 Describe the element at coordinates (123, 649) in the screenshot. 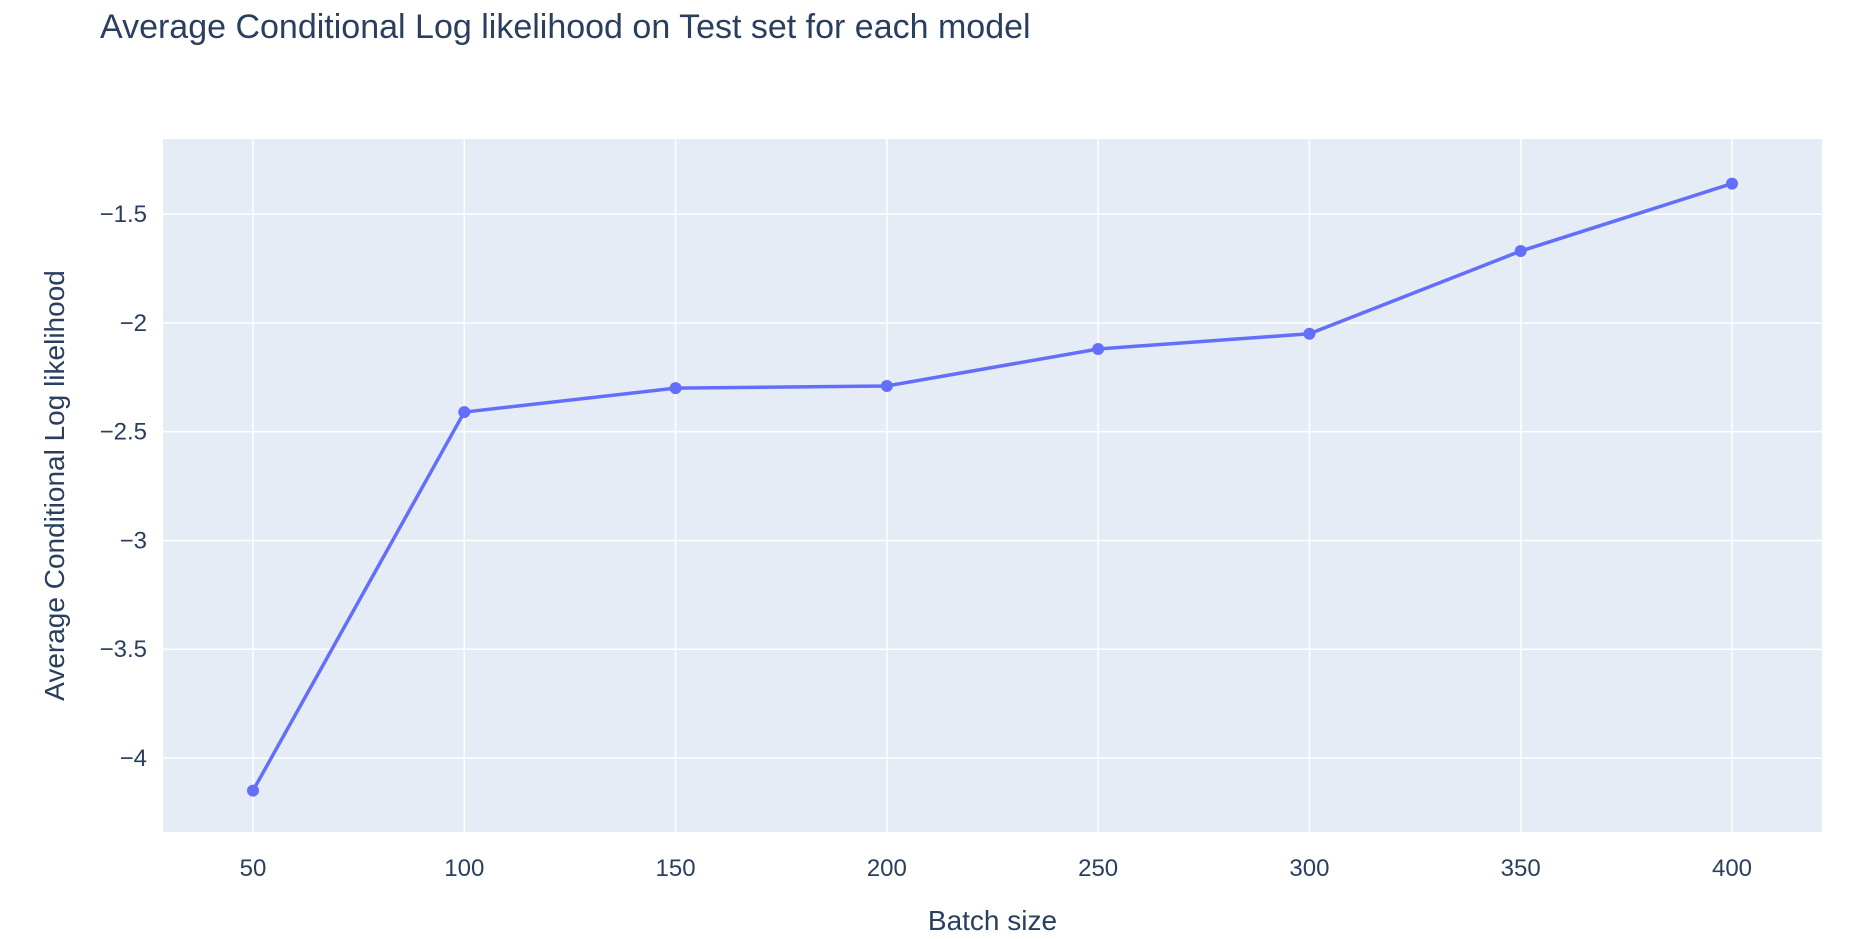

I see `y-tick-label: −3.5` at that location.